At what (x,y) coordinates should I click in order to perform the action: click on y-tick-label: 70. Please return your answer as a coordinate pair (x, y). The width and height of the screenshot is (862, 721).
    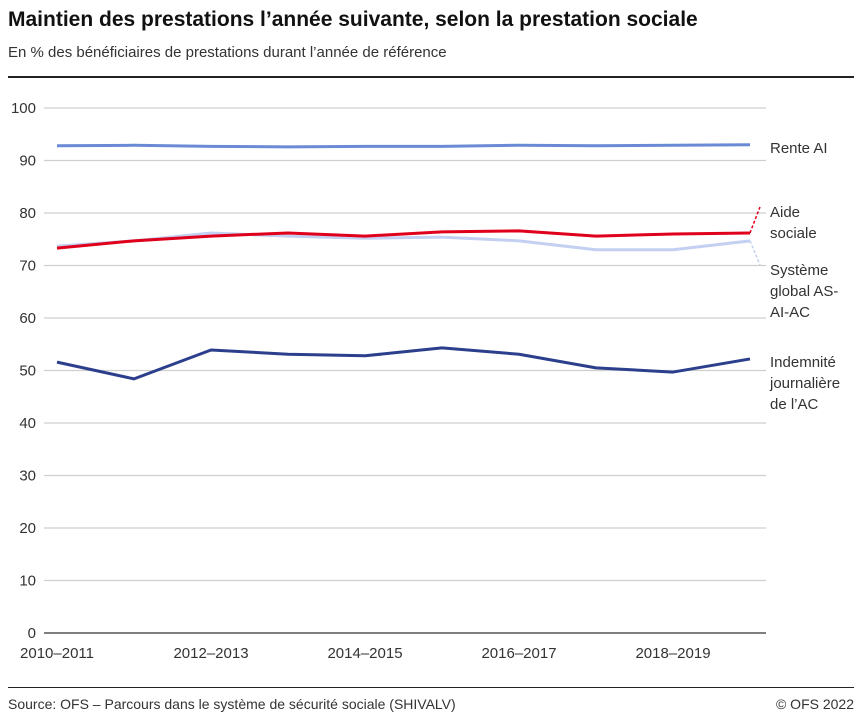
    Looking at the image, I should click on (27, 266).